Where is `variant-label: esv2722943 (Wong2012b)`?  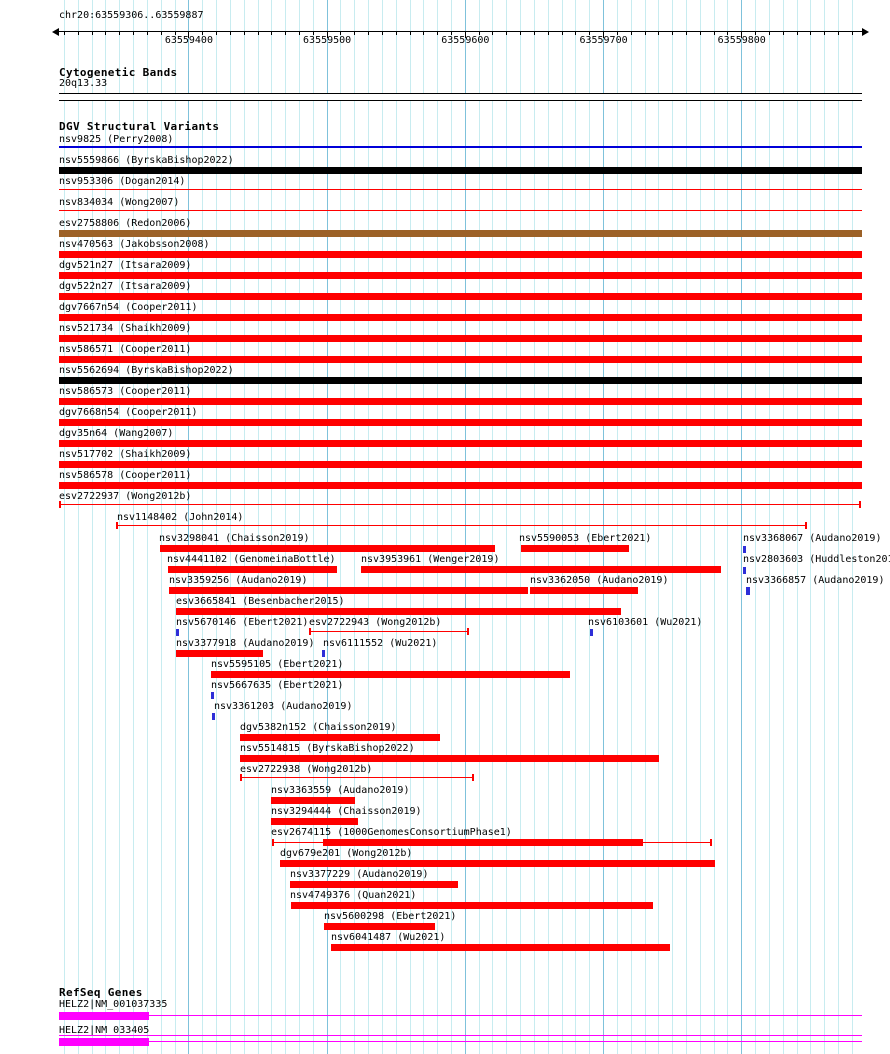 variant-label: esv2722943 (Wong2012b) is located at coordinates (375, 622).